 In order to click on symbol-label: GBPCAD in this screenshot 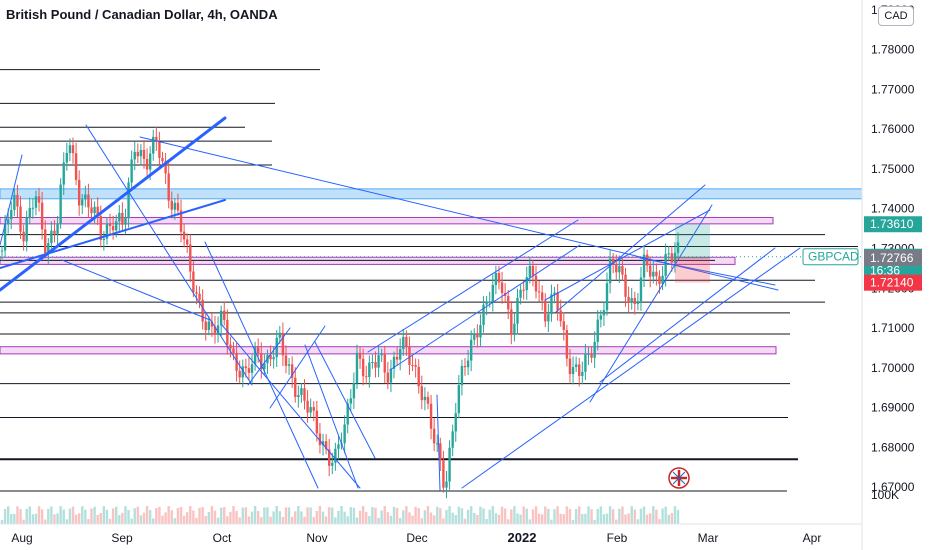, I will do `click(833, 257)`.